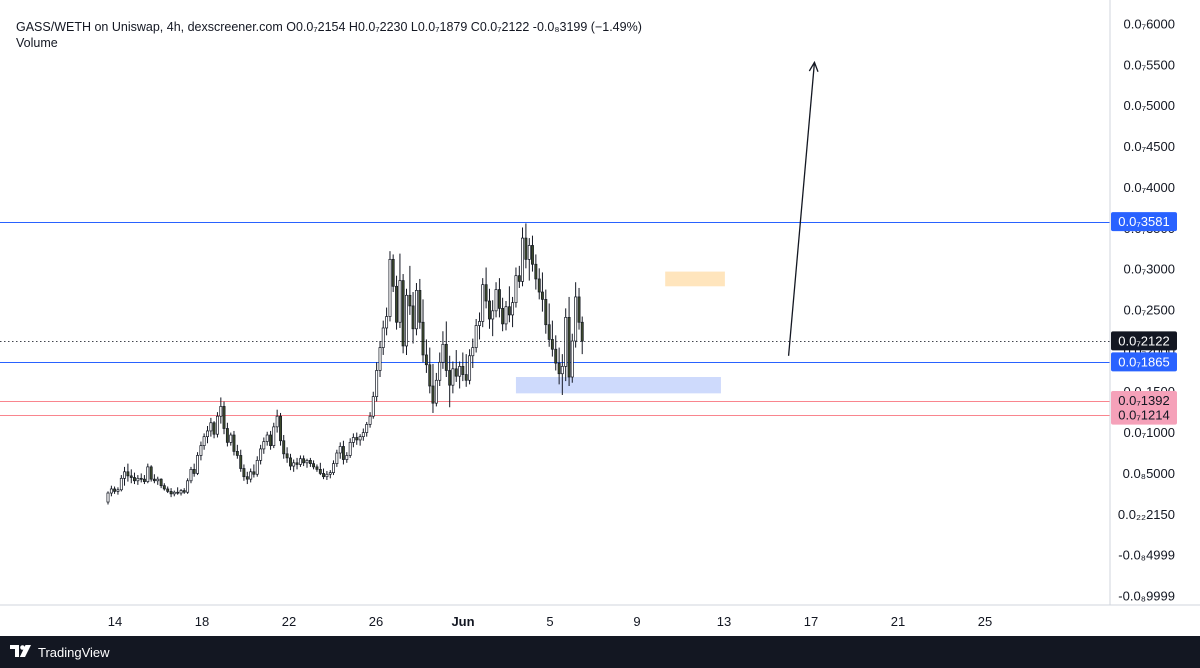  Describe the element at coordinates (37, 43) in the screenshot. I see `volume-label: Volume` at that location.